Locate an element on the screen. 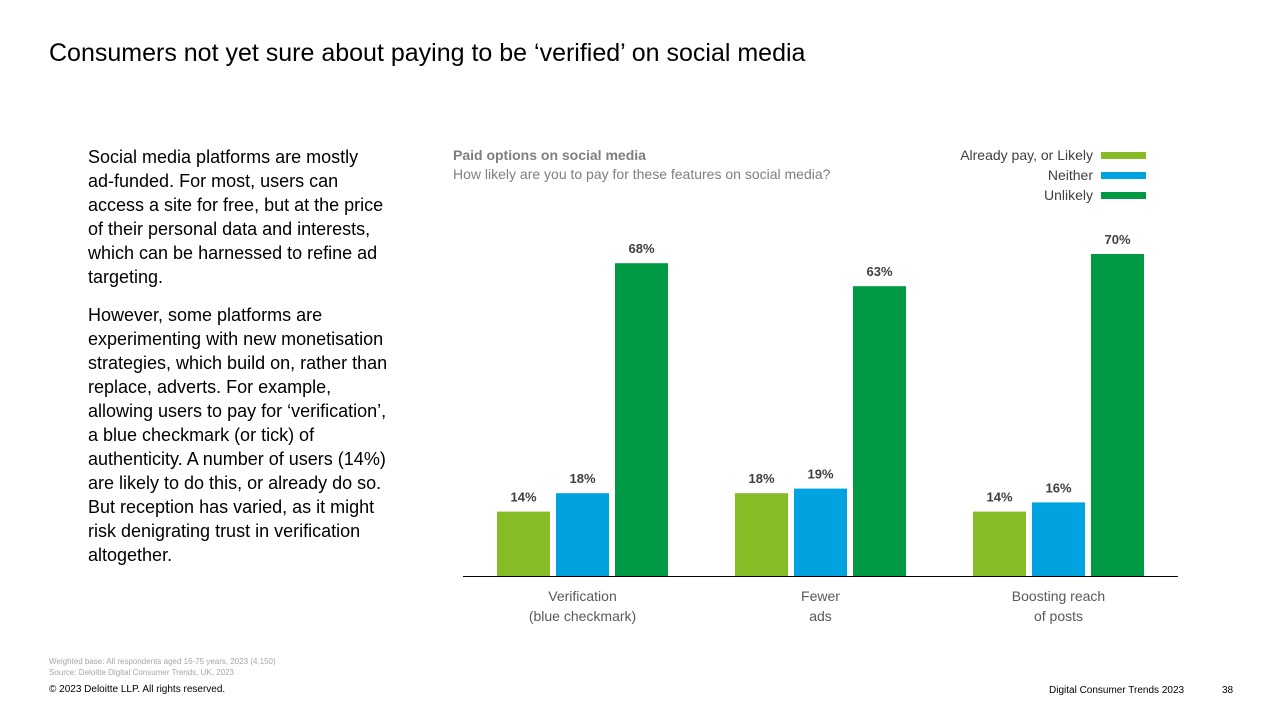 Image resolution: width=1280 pixels, height=720 pixels. data-label-unlikely-3: 70% is located at coordinates (1117, 239).